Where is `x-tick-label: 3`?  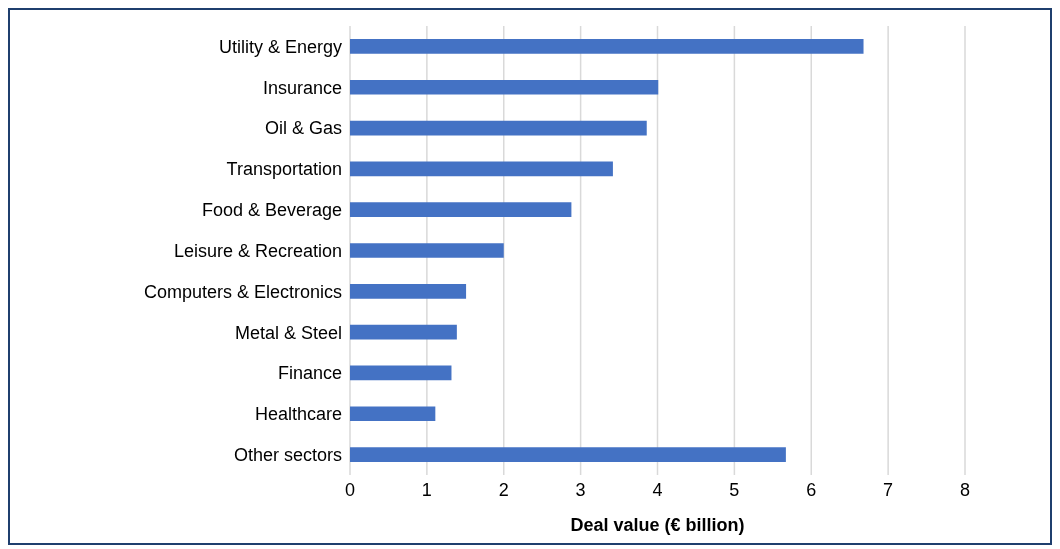 x-tick-label: 3 is located at coordinates (580, 489).